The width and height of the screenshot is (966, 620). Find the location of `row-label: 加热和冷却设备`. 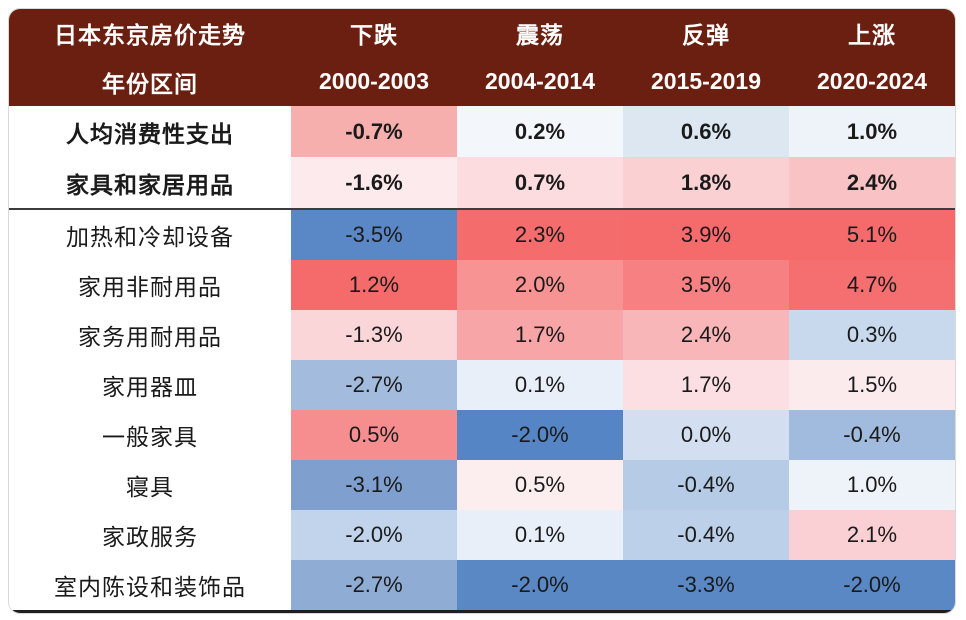

row-label: 加热和冷却设备 is located at coordinates (150, 235).